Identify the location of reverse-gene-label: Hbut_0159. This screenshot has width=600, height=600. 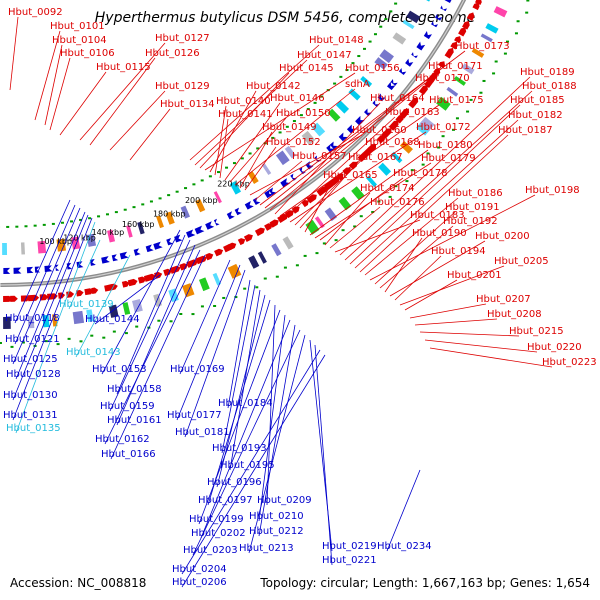
(127, 406).